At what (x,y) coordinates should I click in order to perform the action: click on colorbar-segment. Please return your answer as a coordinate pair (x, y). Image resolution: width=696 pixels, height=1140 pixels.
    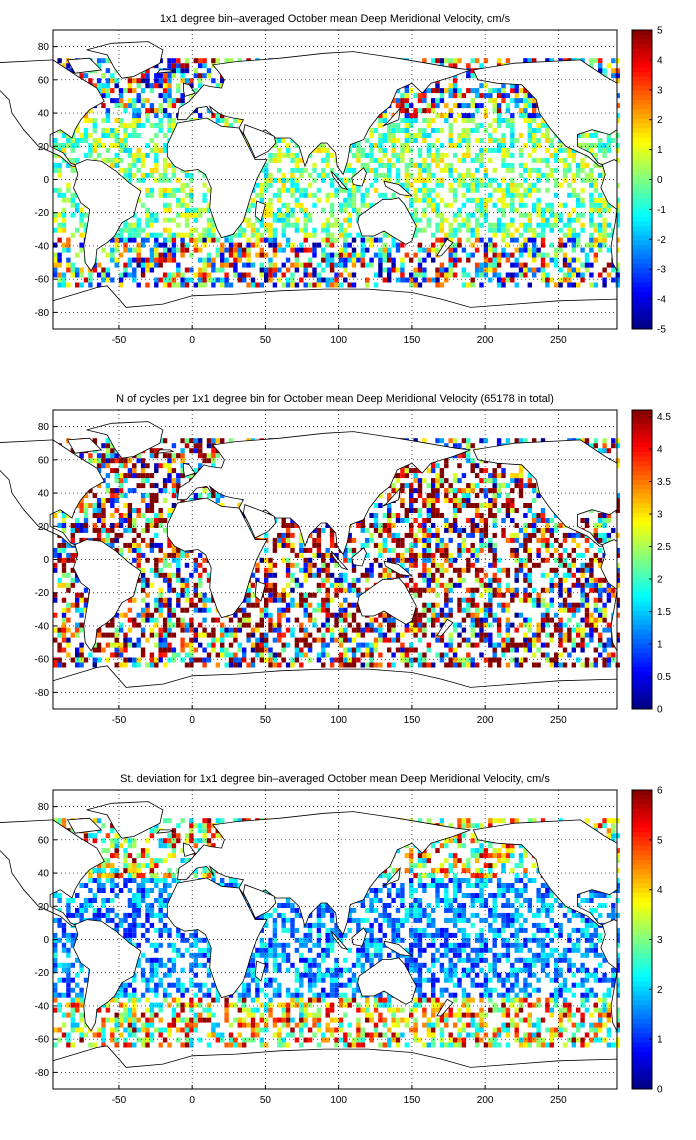
    Looking at the image, I should click on (642, 215).